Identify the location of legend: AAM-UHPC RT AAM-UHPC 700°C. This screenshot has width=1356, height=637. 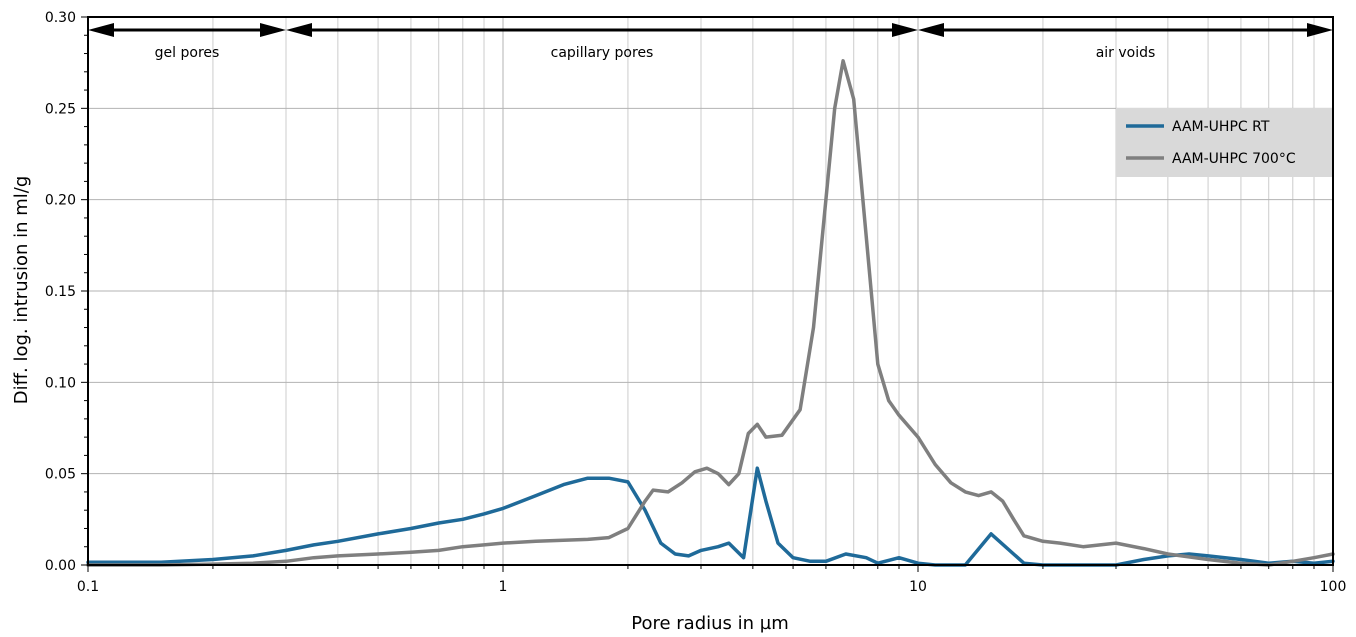
(1224, 142).